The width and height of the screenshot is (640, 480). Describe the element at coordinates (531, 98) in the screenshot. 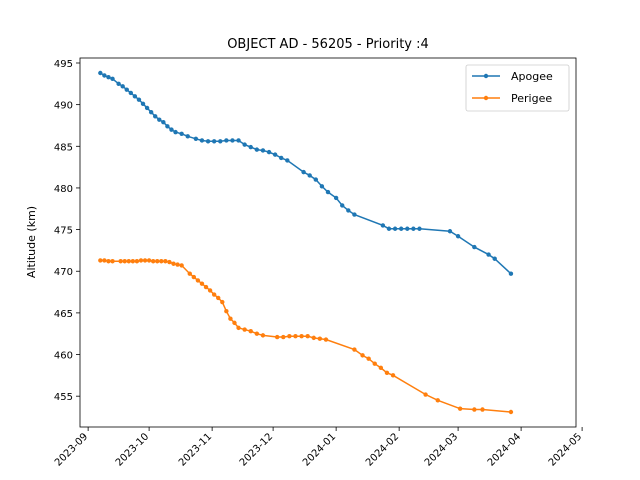

I see `legend-perigee-label: Perigee` at that location.